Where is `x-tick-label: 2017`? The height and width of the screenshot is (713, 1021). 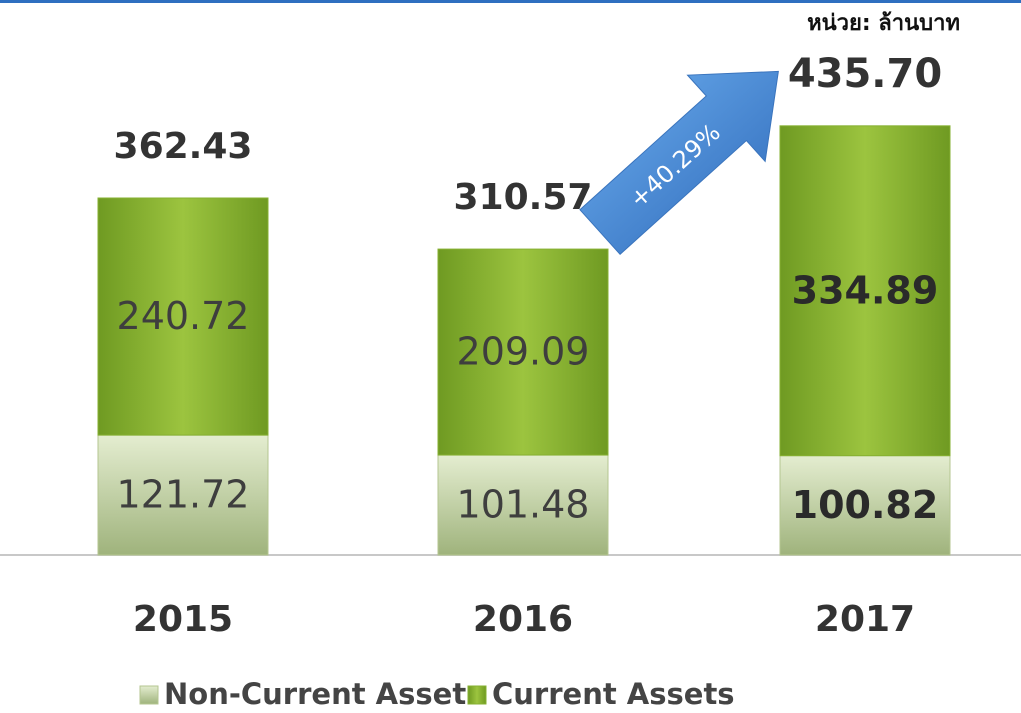
x-tick-label: 2017 is located at coordinates (865, 619).